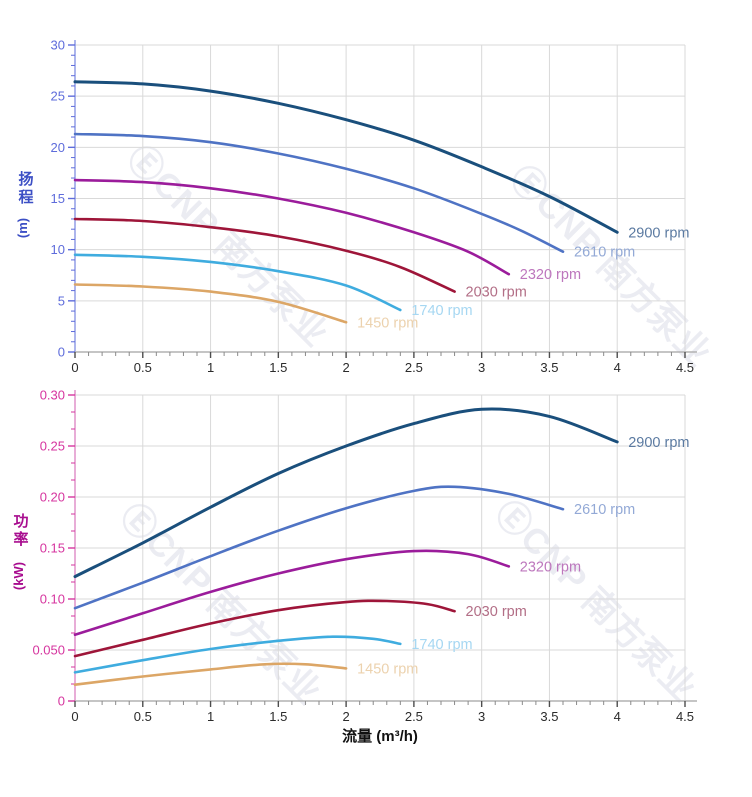 The image size is (752, 797). What do you see at coordinates (58, 249) in the screenshot?
I see `y-tick-label: 10` at bounding box center [58, 249].